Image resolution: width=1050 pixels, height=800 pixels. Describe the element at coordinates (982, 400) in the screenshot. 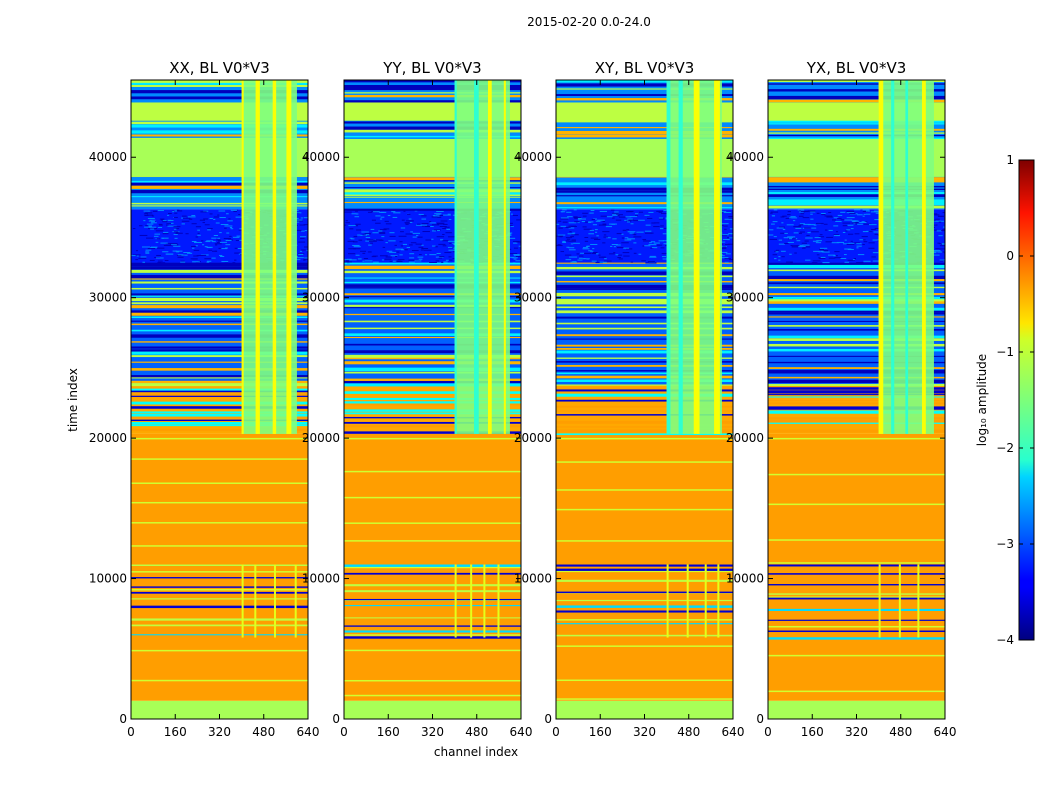

I see `colorbar-label: log₁₀ amplitude` at that location.